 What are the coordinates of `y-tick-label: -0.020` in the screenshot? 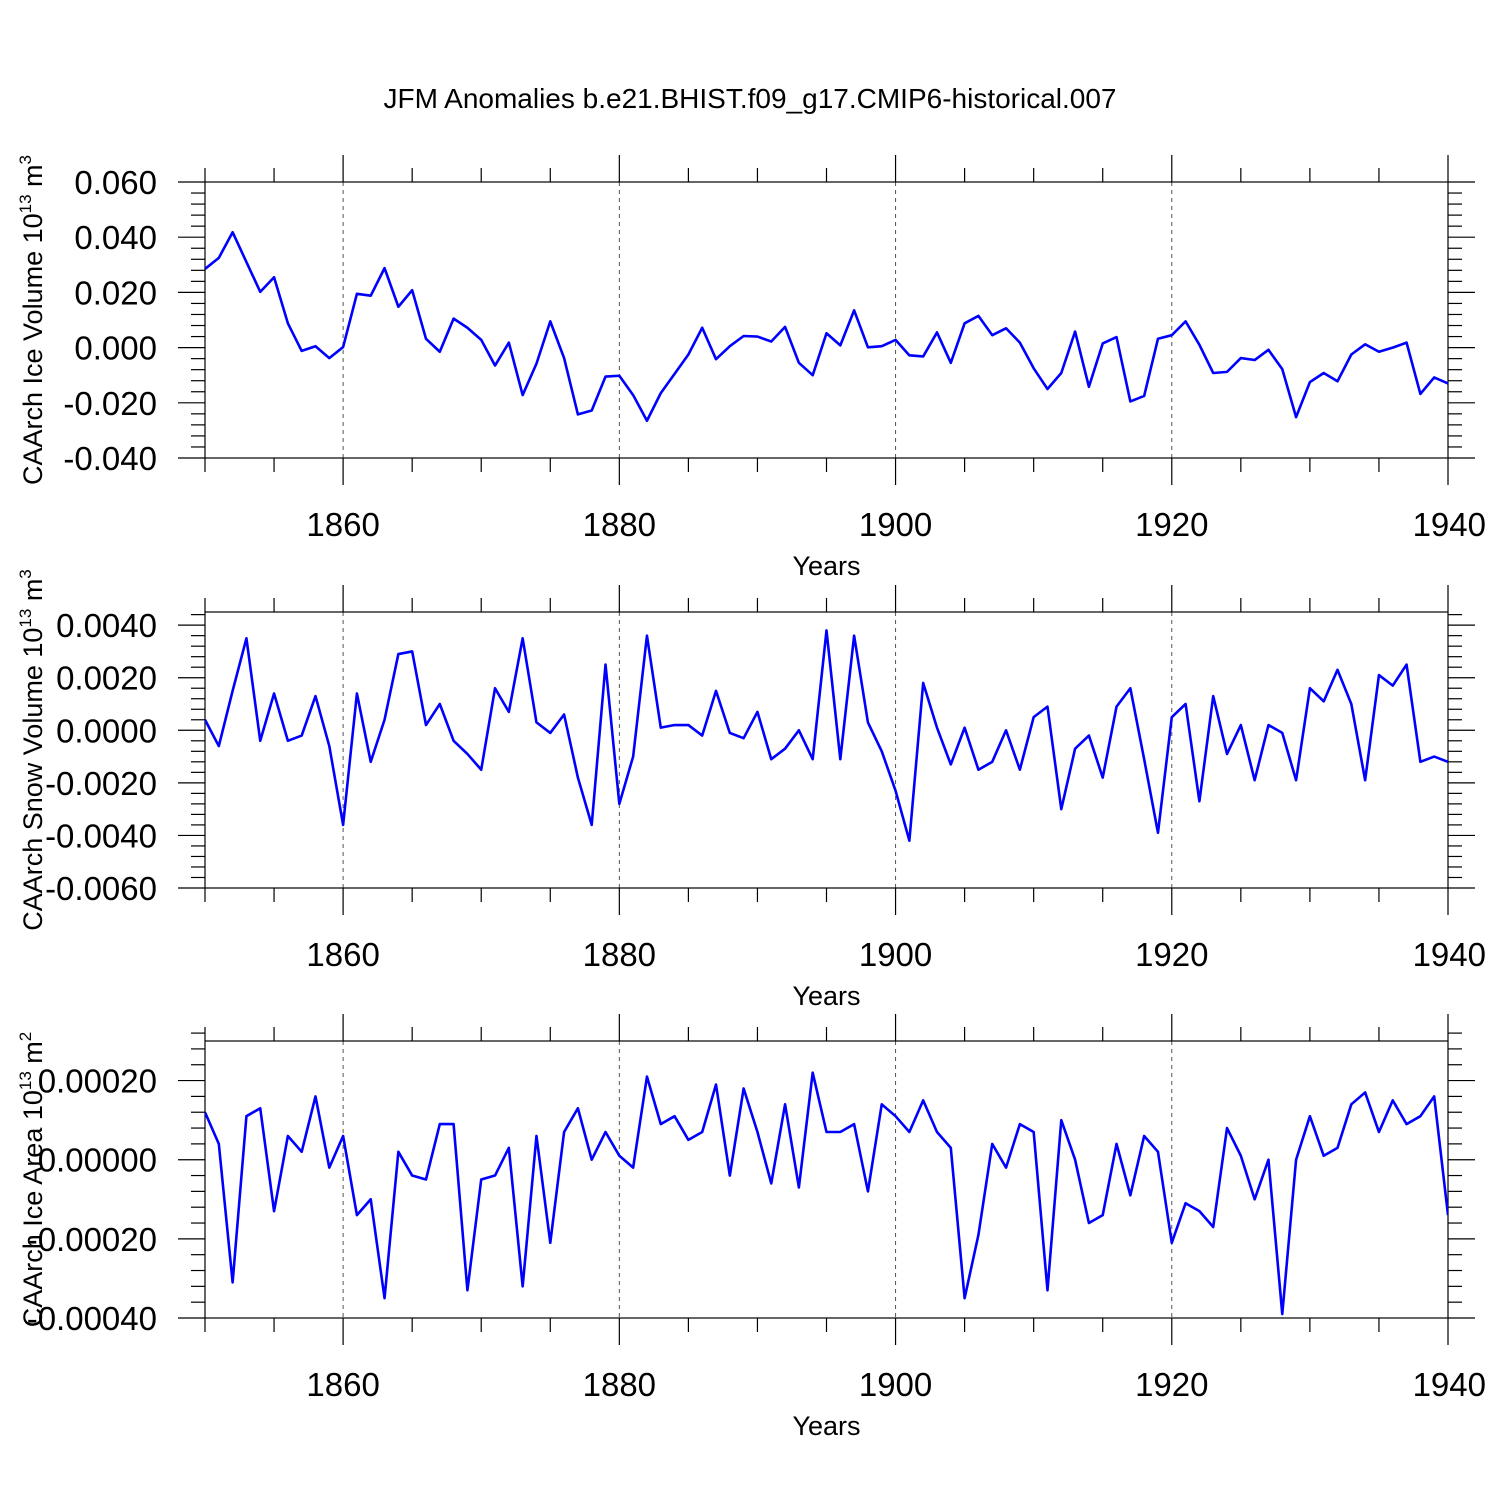 It's located at (110, 403).